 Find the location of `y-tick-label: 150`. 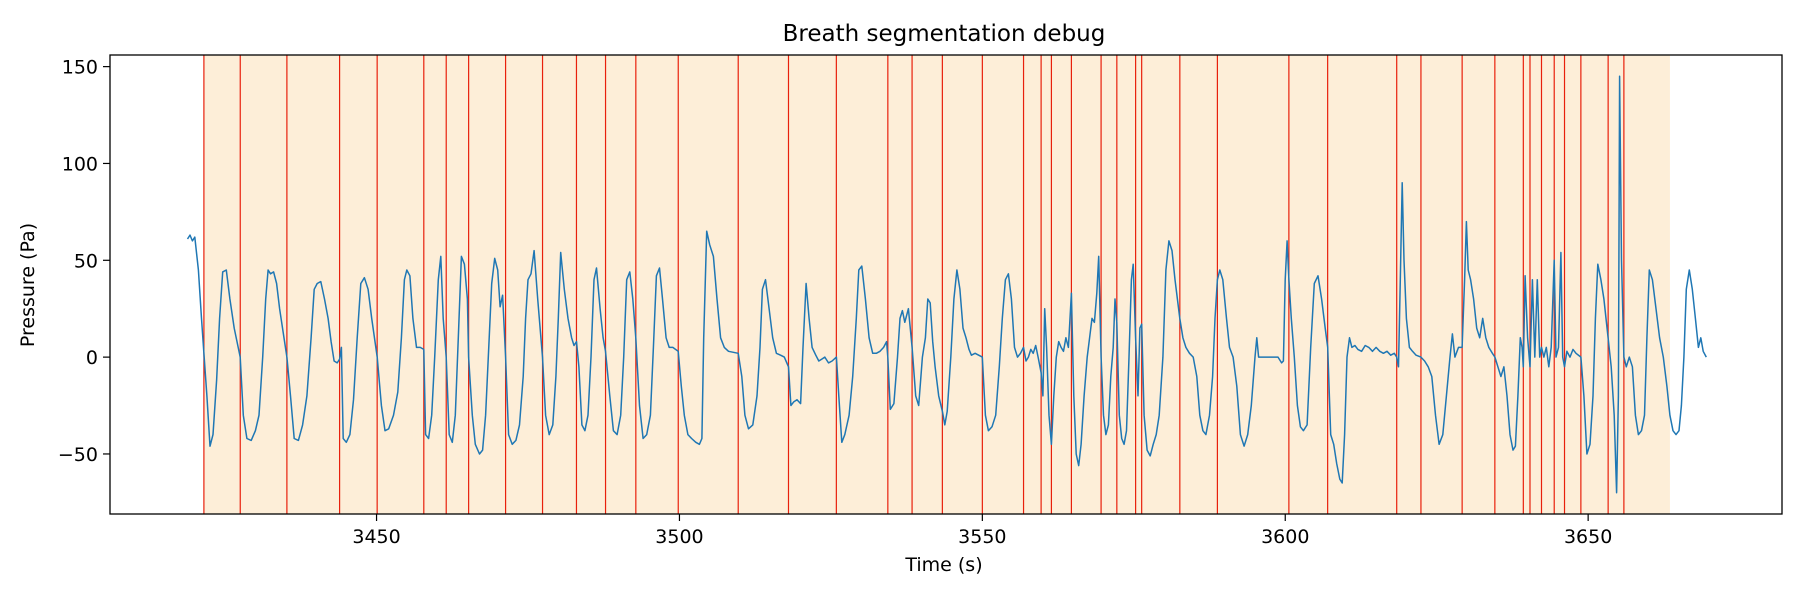

y-tick-label: 150 is located at coordinates (80, 68).